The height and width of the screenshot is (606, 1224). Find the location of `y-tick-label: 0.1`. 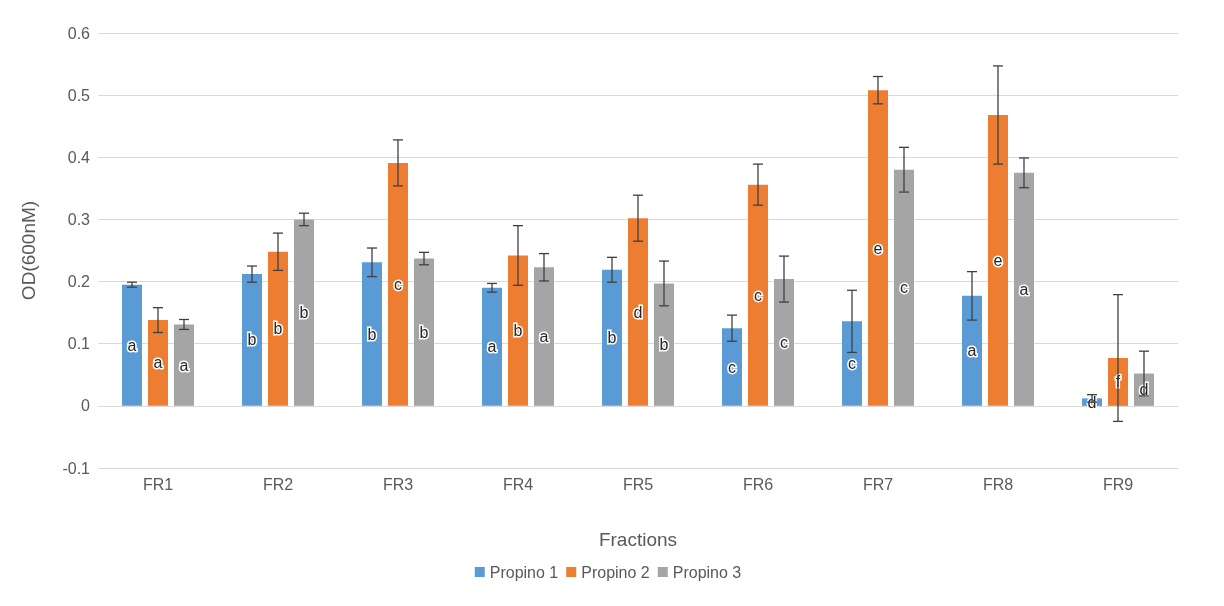

y-tick-label: 0.1 is located at coordinates (79, 344).